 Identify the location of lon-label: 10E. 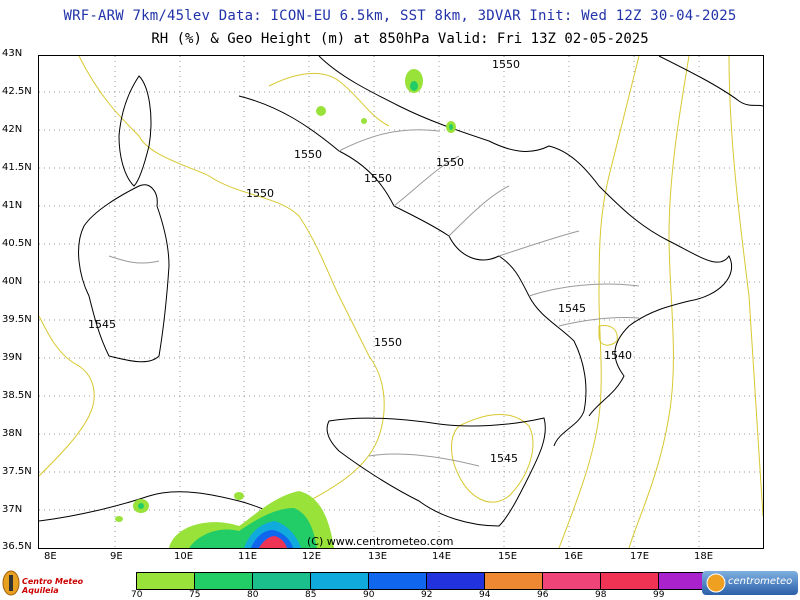
(184, 556).